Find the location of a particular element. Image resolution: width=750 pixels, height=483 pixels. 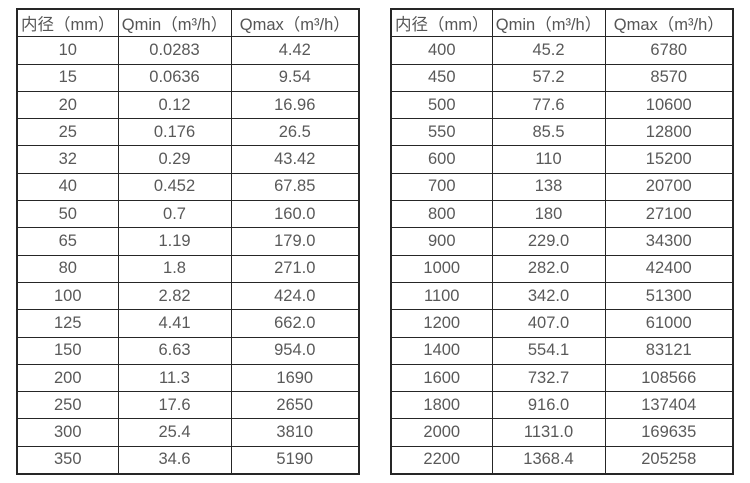

table-cell: 32 is located at coordinates (67, 159).